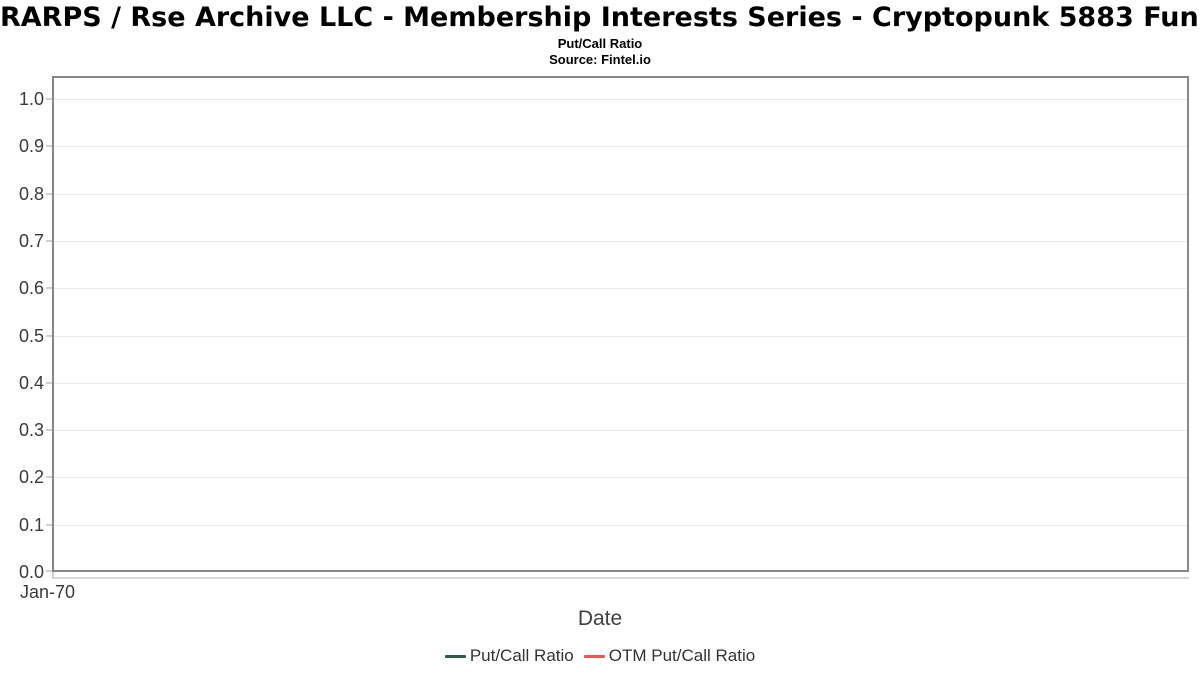 This screenshot has height=675, width=1200. Describe the element at coordinates (31, 383) in the screenshot. I see `y-tick-label: 0.4` at that location.